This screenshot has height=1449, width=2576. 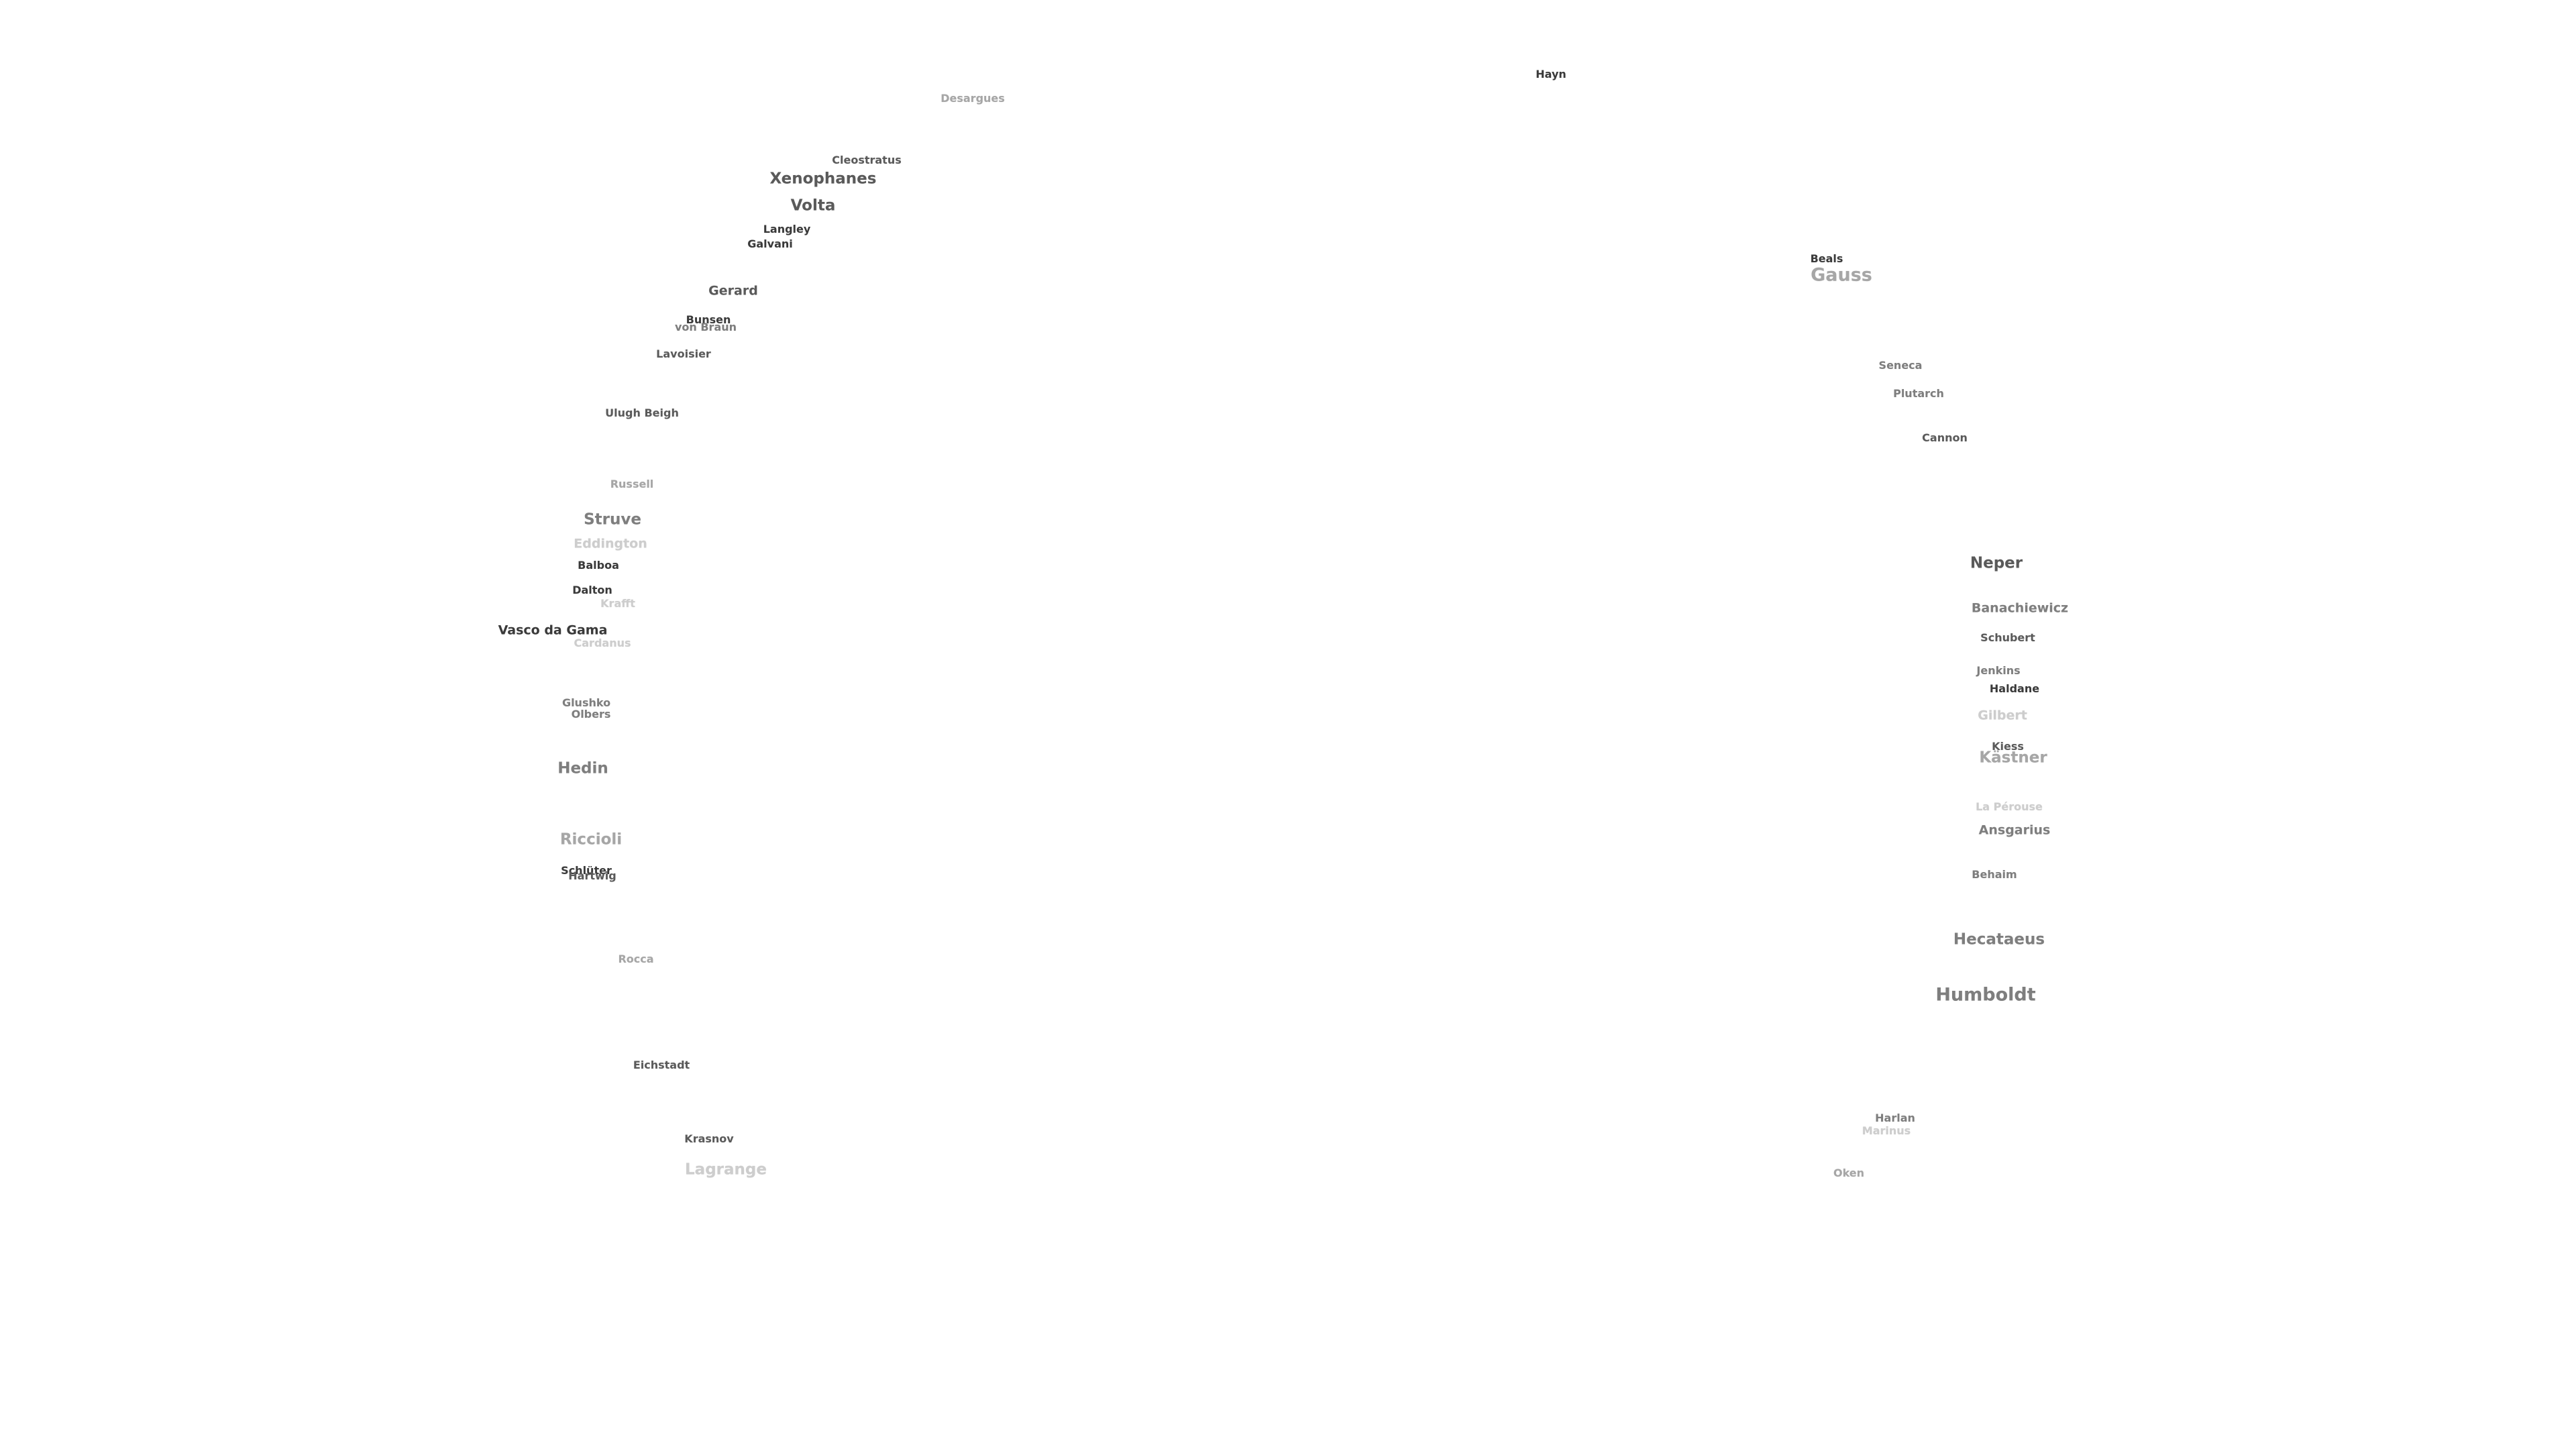 I want to click on label-krasnov: Krasnov, so click(x=709, y=1138).